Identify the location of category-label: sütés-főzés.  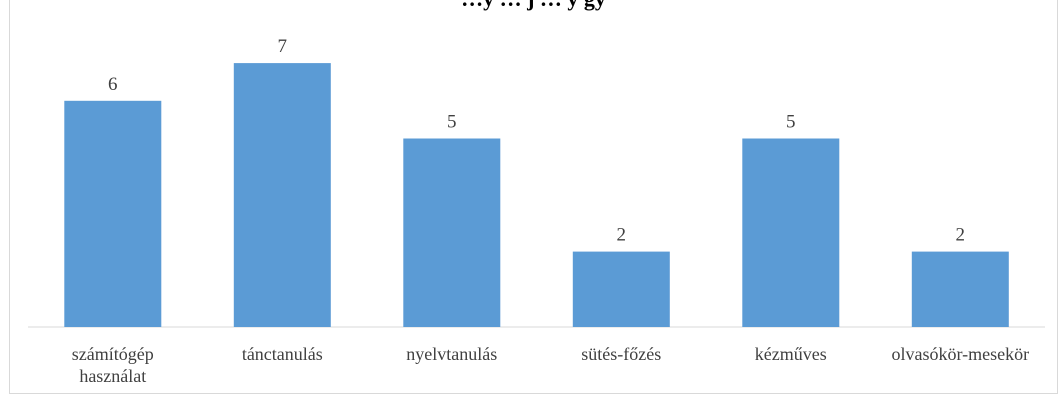
(621, 354).